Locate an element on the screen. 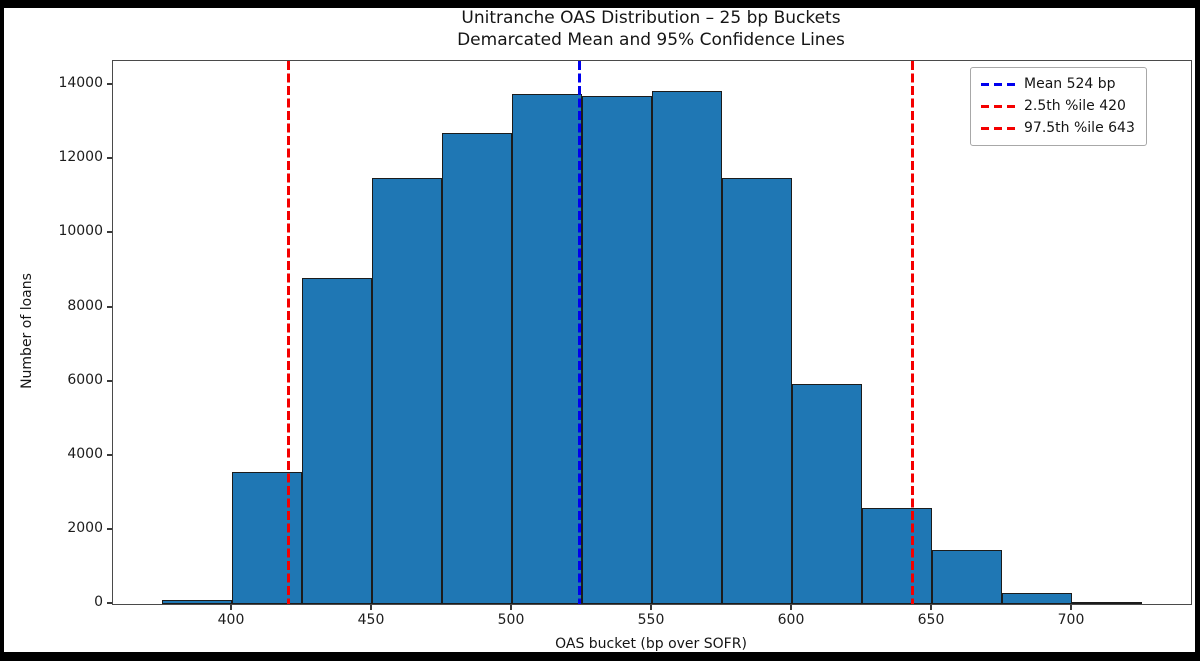 This screenshot has width=1200, height=661. y-tick-2000 is located at coordinates (109, 528).